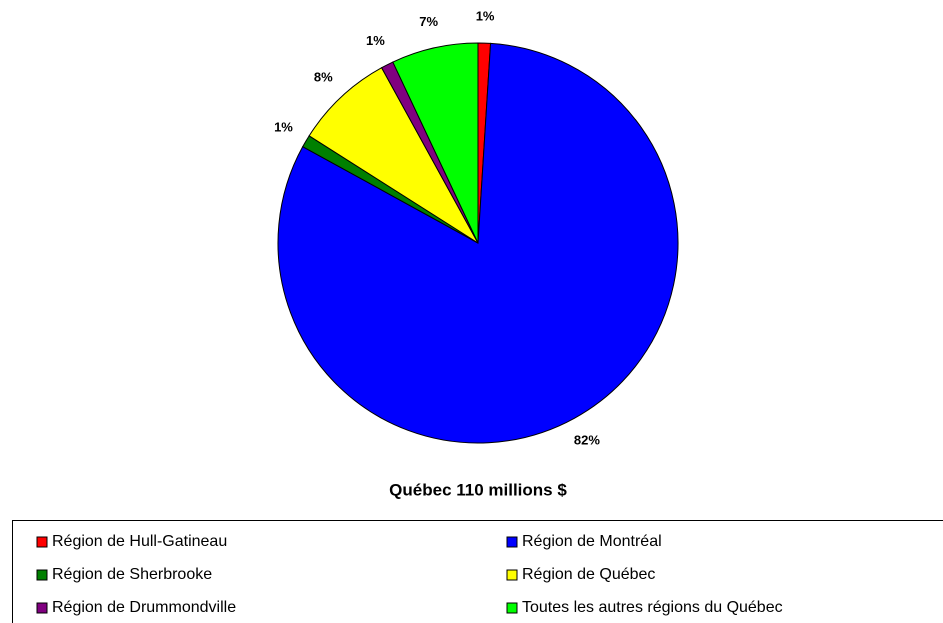 This screenshot has width=943, height=623. What do you see at coordinates (587, 439) in the screenshot?
I see `value-label: 82%` at bounding box center [587, 439].